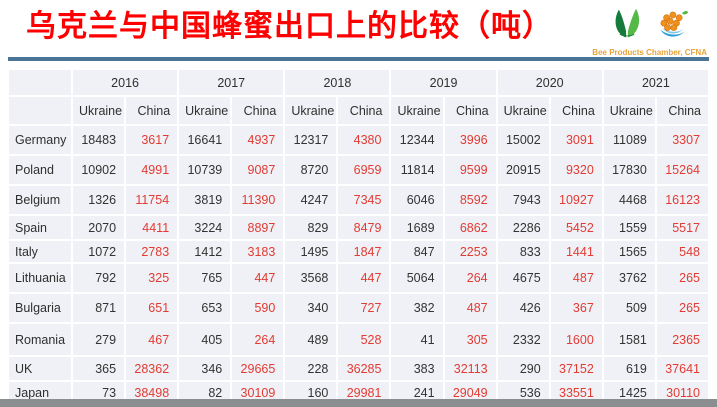 The width and height of the screenshot is (717, 407). What do you see at coordinates (576, 170) in the screenshot?
I see `value-cell: 9320` at bounding box center [576, 170].